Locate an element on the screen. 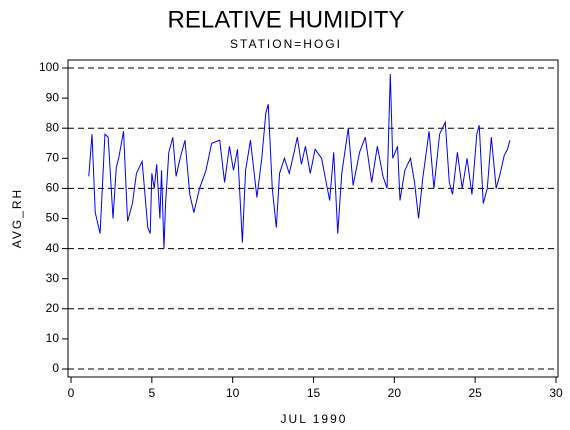  x-tick-label: 30 is located at coordinates (556, 393).